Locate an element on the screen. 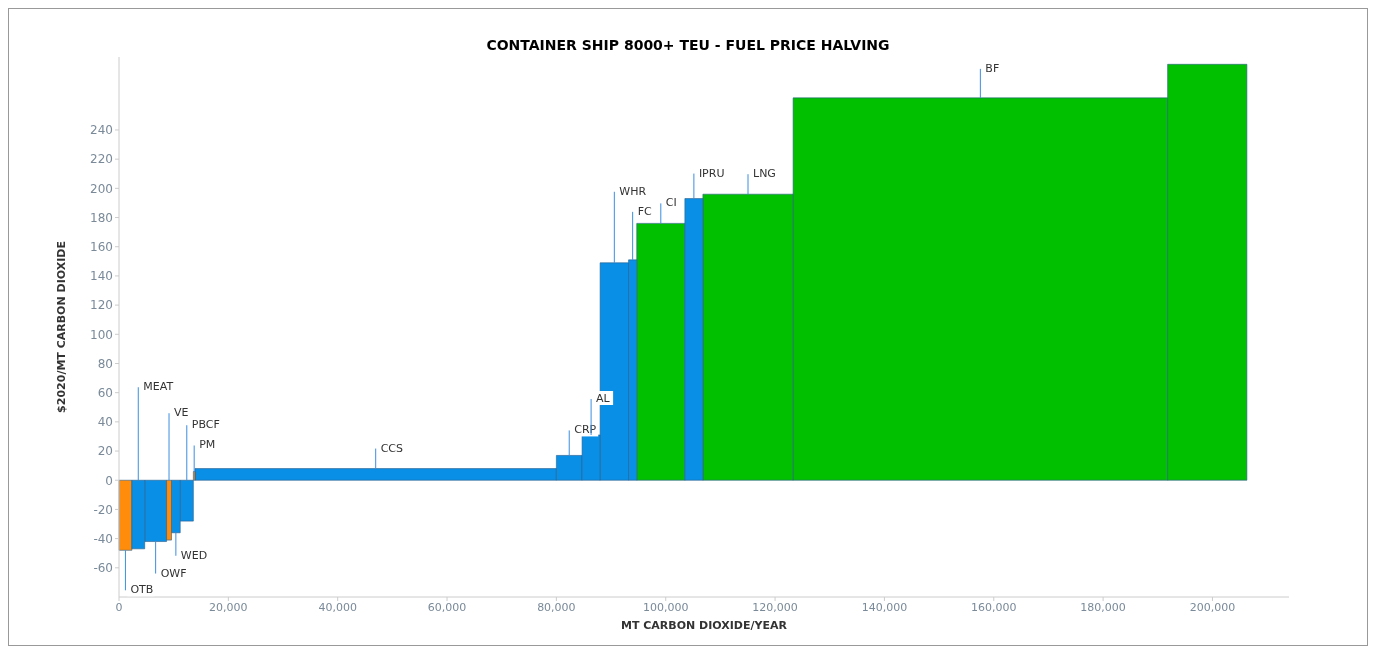 This screenshot has width=1375, height=653. x-tick-label: 60,000 is located at coordinates (447, 607).